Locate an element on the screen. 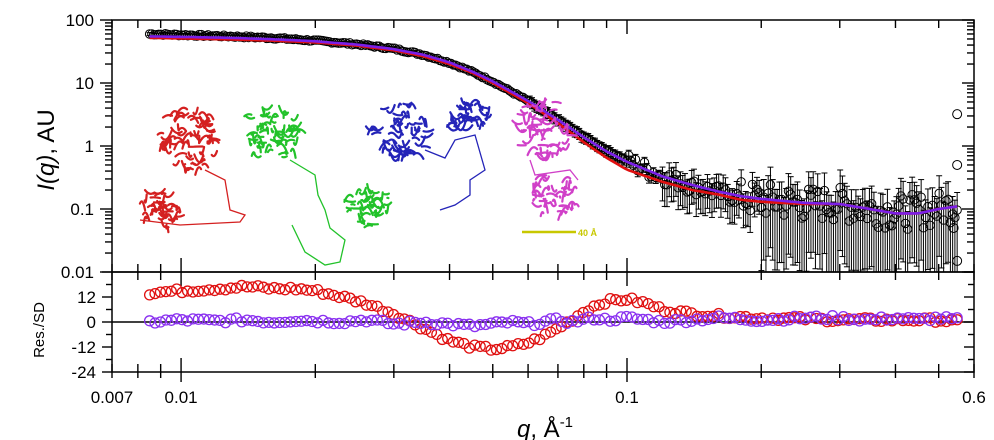  model-4-domain-a is located at coordinates (544, 129).